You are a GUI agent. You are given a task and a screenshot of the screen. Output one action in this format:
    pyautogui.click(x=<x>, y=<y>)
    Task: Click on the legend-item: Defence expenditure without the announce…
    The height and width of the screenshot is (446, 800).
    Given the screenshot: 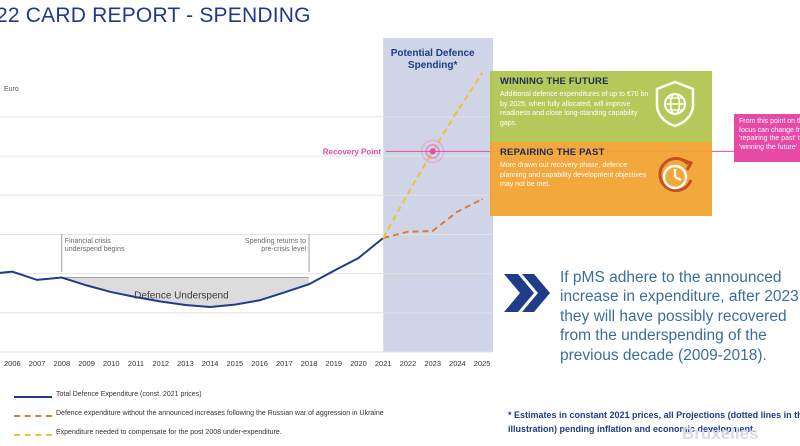 What is the action you would take?
    pyautogui.click(x=249, y=417)
    